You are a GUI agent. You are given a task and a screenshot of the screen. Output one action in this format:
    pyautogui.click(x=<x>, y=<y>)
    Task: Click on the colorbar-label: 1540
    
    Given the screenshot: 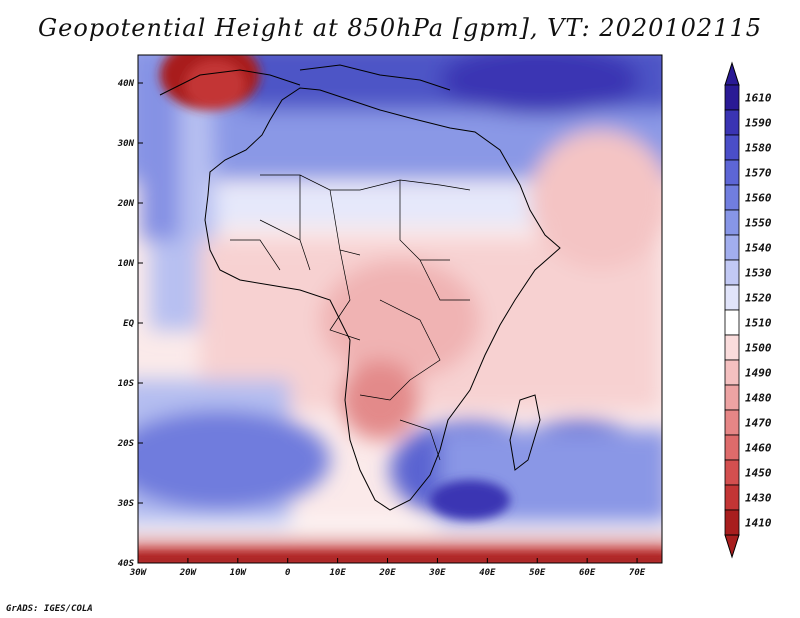 What is the action you would take?
    pyautogui.click(x=758, y=248)
    